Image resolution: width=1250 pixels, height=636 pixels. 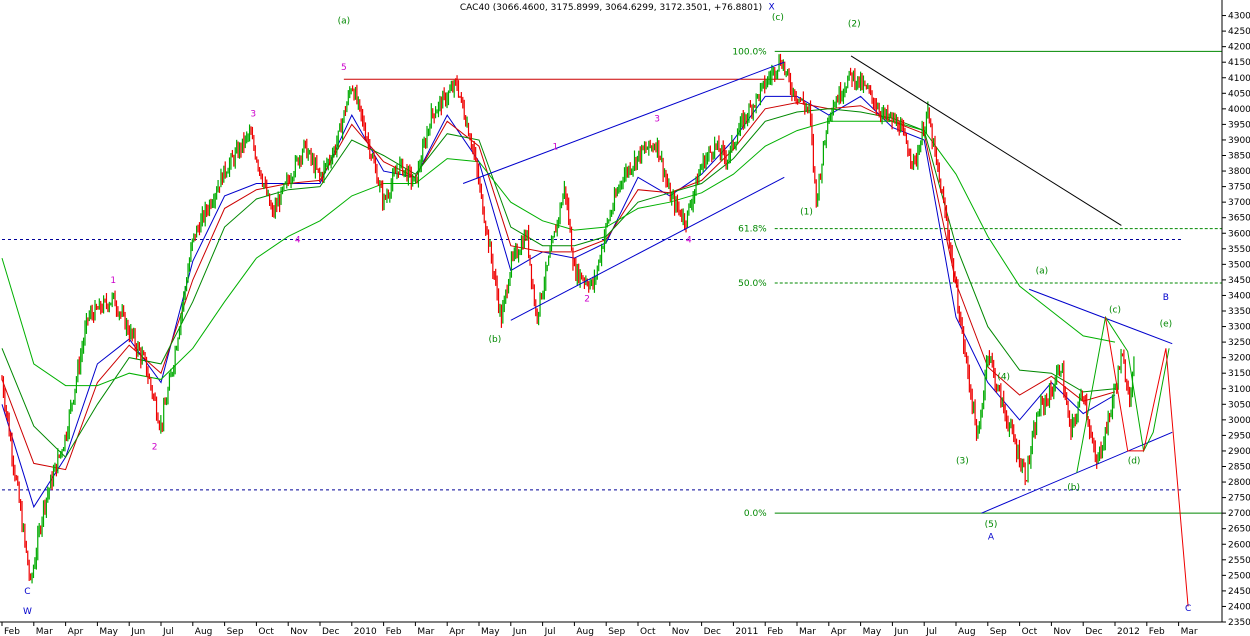 I want to click on triangle-upper-line, so click(x=1100, y=316).